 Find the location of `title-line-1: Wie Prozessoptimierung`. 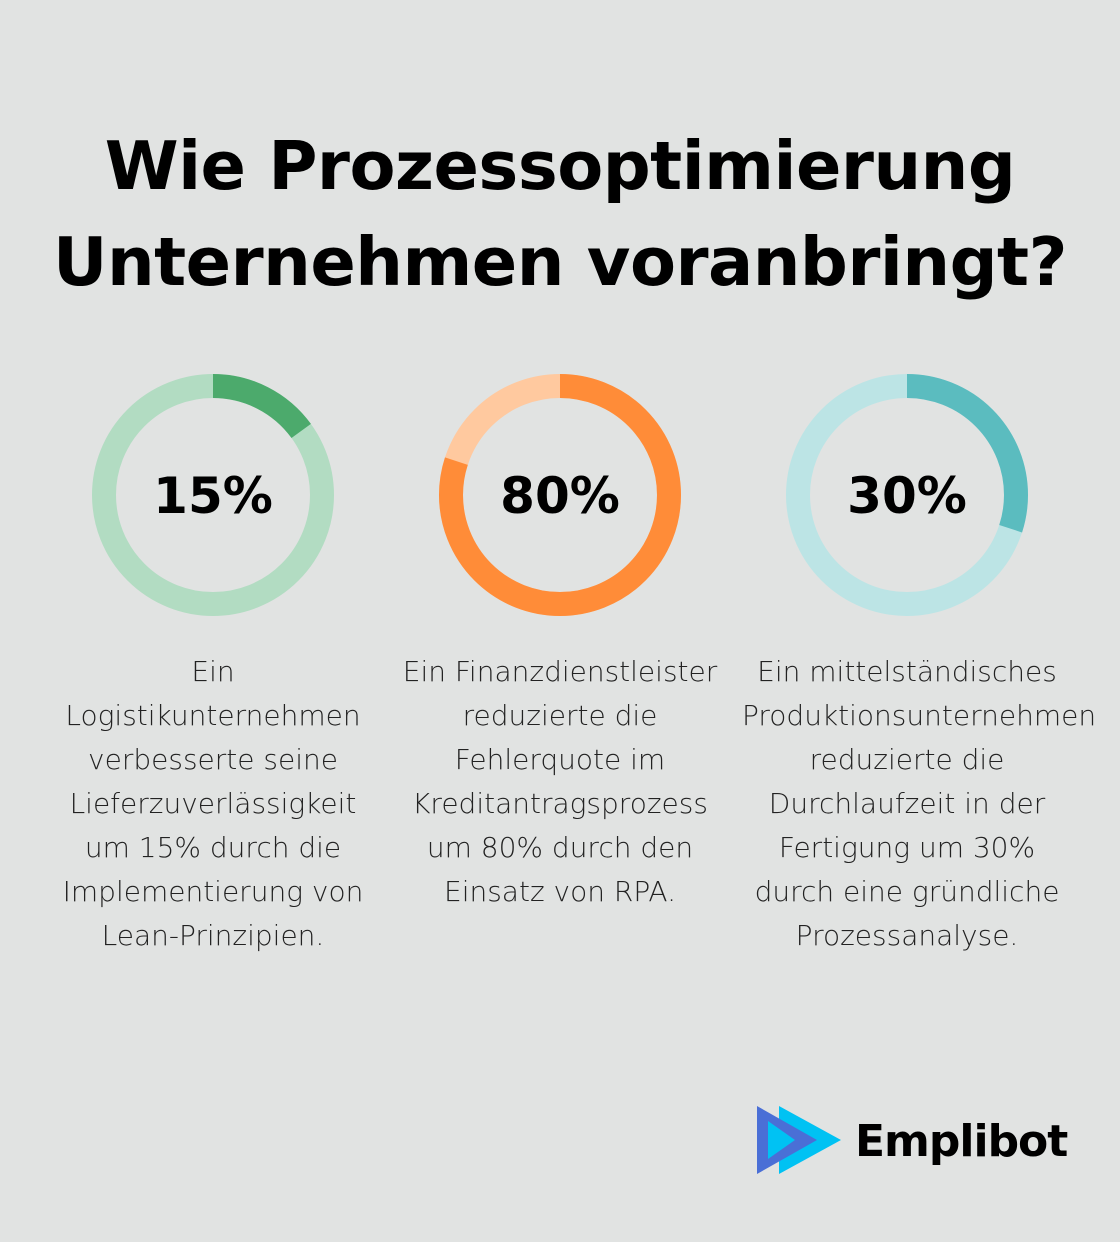

title-line-1: Wie Prozessoptimierung is located at coordinates (560, 166).